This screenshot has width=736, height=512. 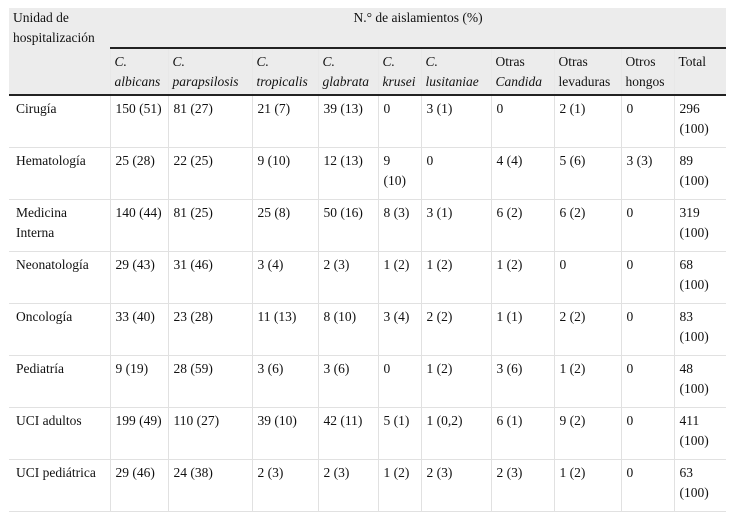 I want to click on isolates-group-header: N.° de aislamientos (%), so click(x=418, y=28).